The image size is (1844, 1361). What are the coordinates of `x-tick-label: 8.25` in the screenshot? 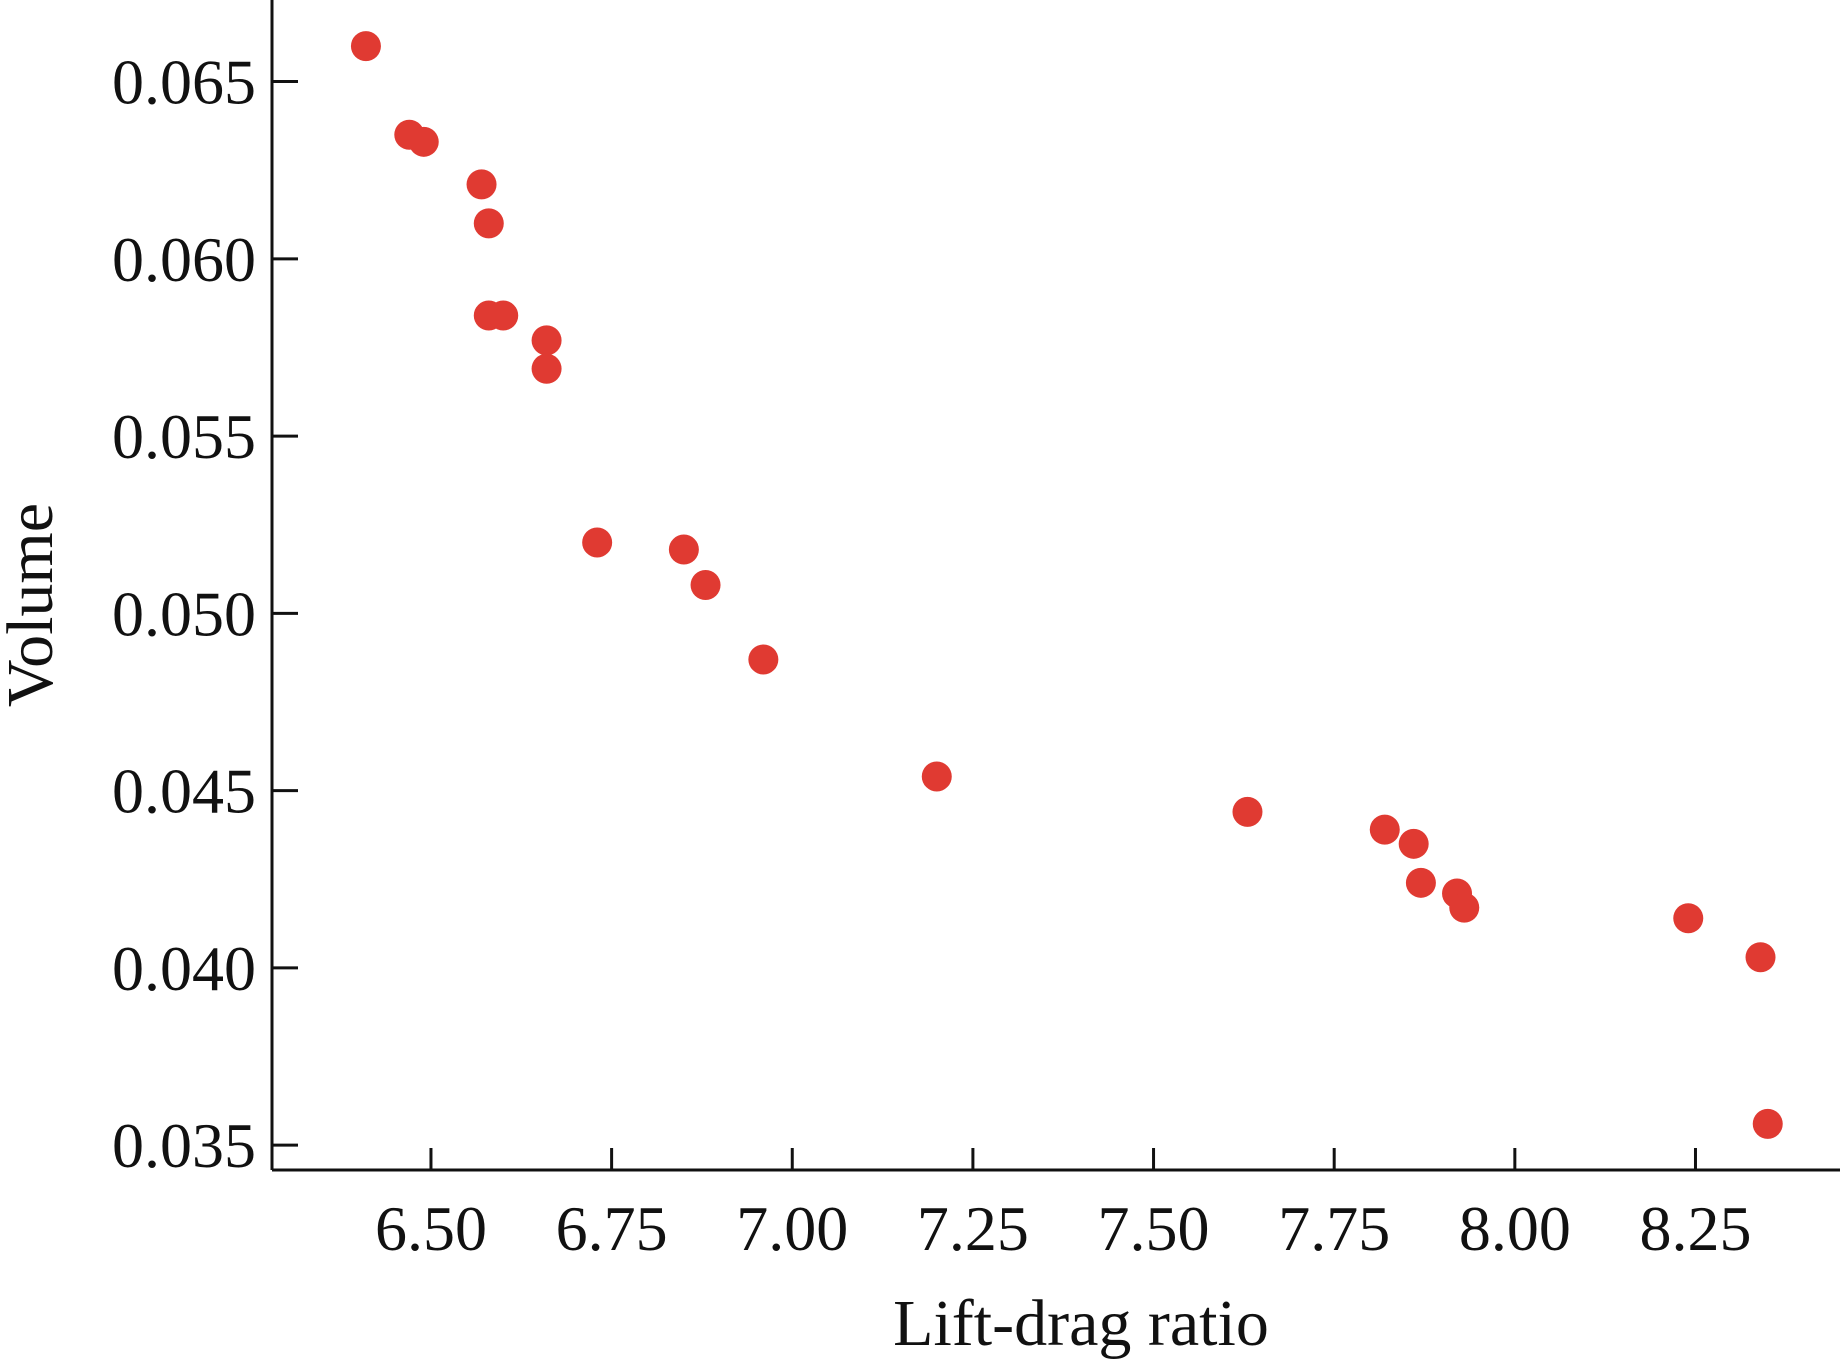 It's located at (1695, 1228).